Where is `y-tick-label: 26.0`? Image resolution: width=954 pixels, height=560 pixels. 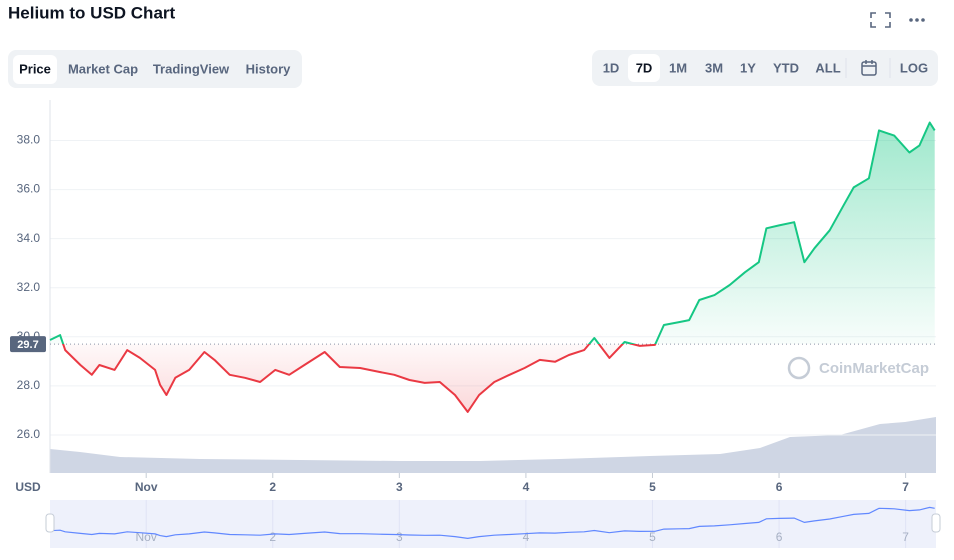
y-tick-label: 26.0 is located at coordinates (29, 434).